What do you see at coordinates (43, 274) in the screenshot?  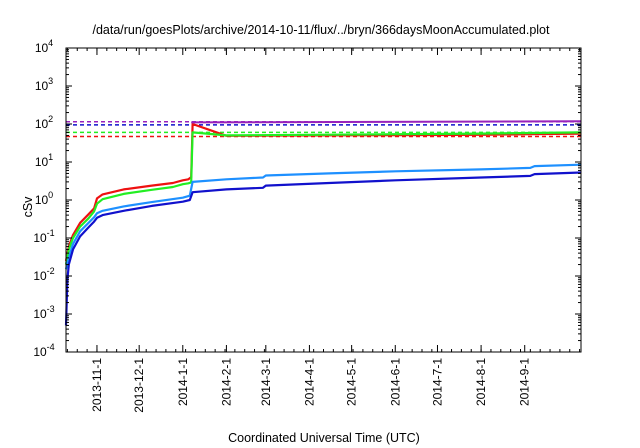 I see `y-tick-label: 10⁻²` at bounding box center [43, 274].